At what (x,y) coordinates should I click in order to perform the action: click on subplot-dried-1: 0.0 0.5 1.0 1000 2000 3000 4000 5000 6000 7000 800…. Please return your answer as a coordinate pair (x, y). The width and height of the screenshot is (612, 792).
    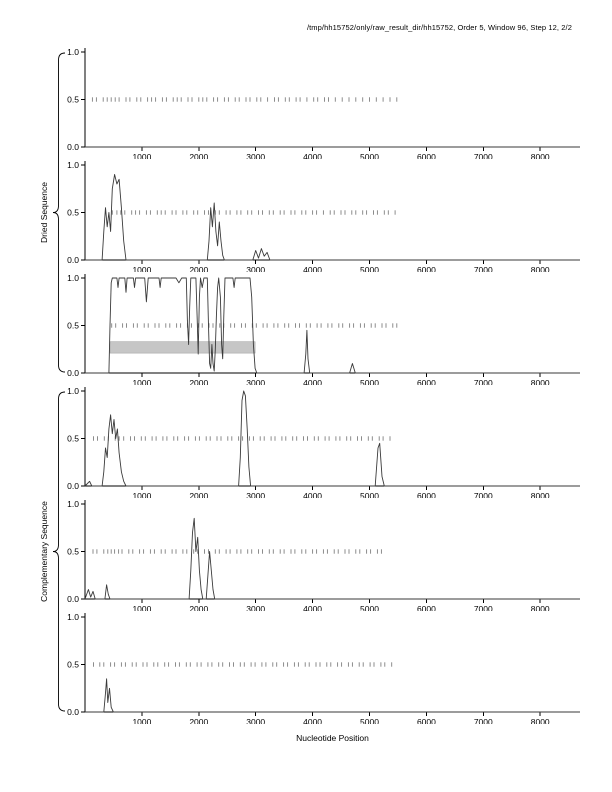
    Looking at the image, I should click on (323, 103).